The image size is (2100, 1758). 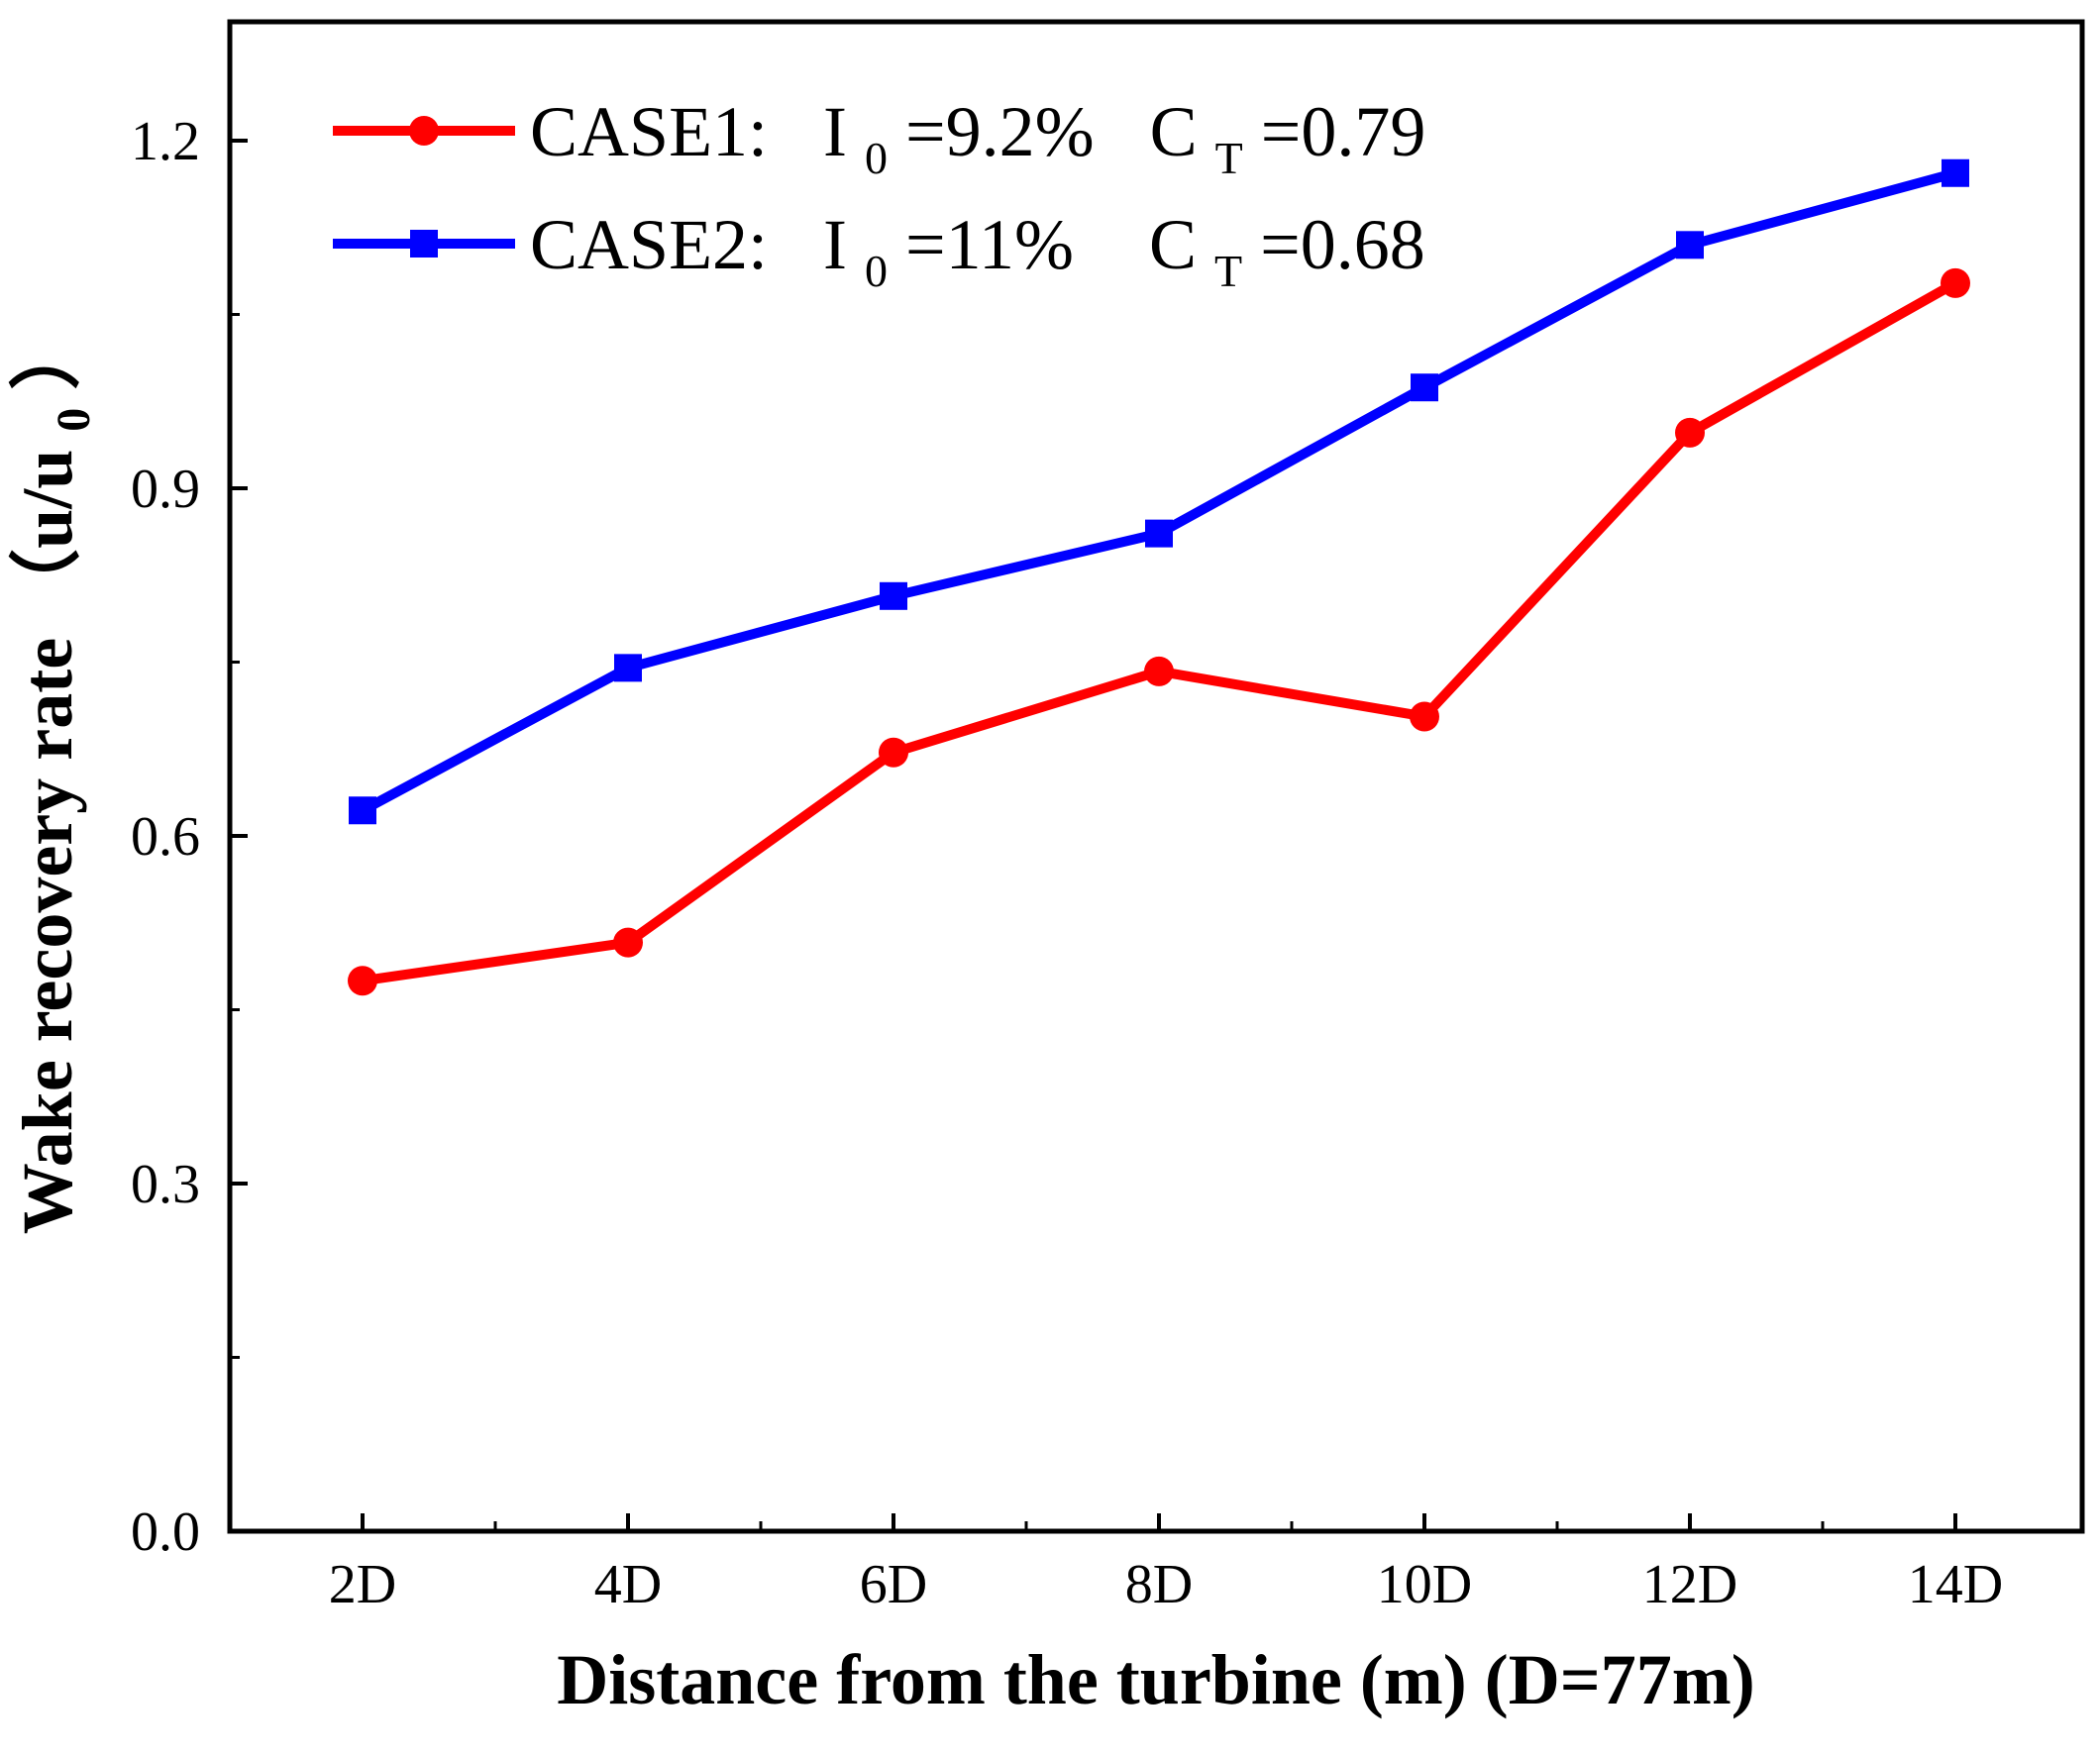 I want to click on x-axis: 2D 4D 6D 8D 10D 12D 14D, so click(x=1166, y=1564).